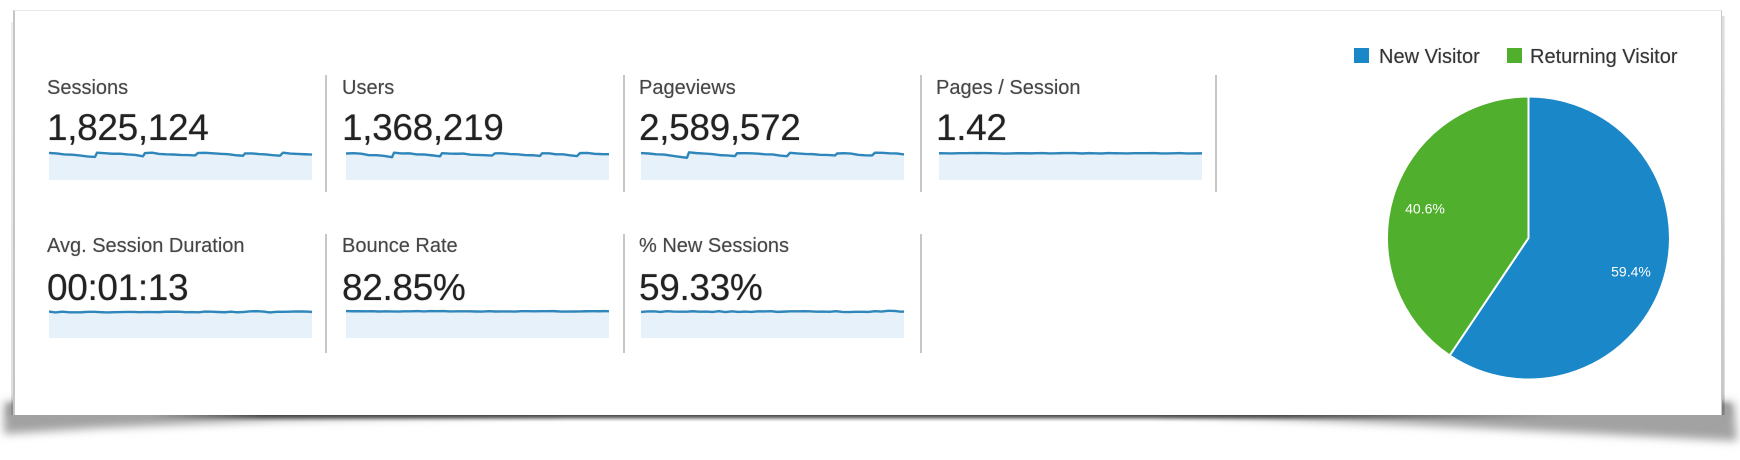  I want to click on svg-text: 59.4%, so click(1631, 272).